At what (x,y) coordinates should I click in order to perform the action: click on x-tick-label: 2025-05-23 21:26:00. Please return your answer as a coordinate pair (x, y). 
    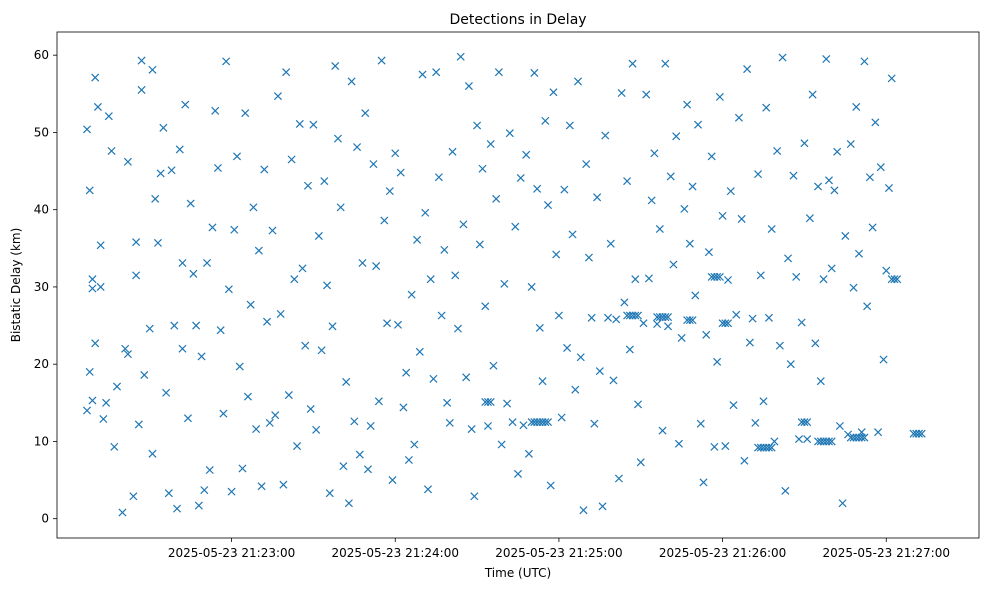
    Looking at the image, I should click on (722, 553).